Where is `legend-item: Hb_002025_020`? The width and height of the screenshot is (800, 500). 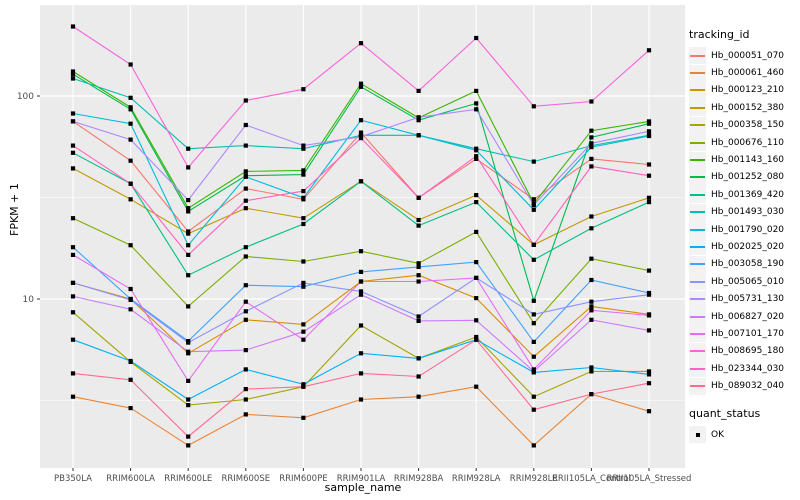 legend-item: Hb_002025_020 is located at coordinates (744, 247).